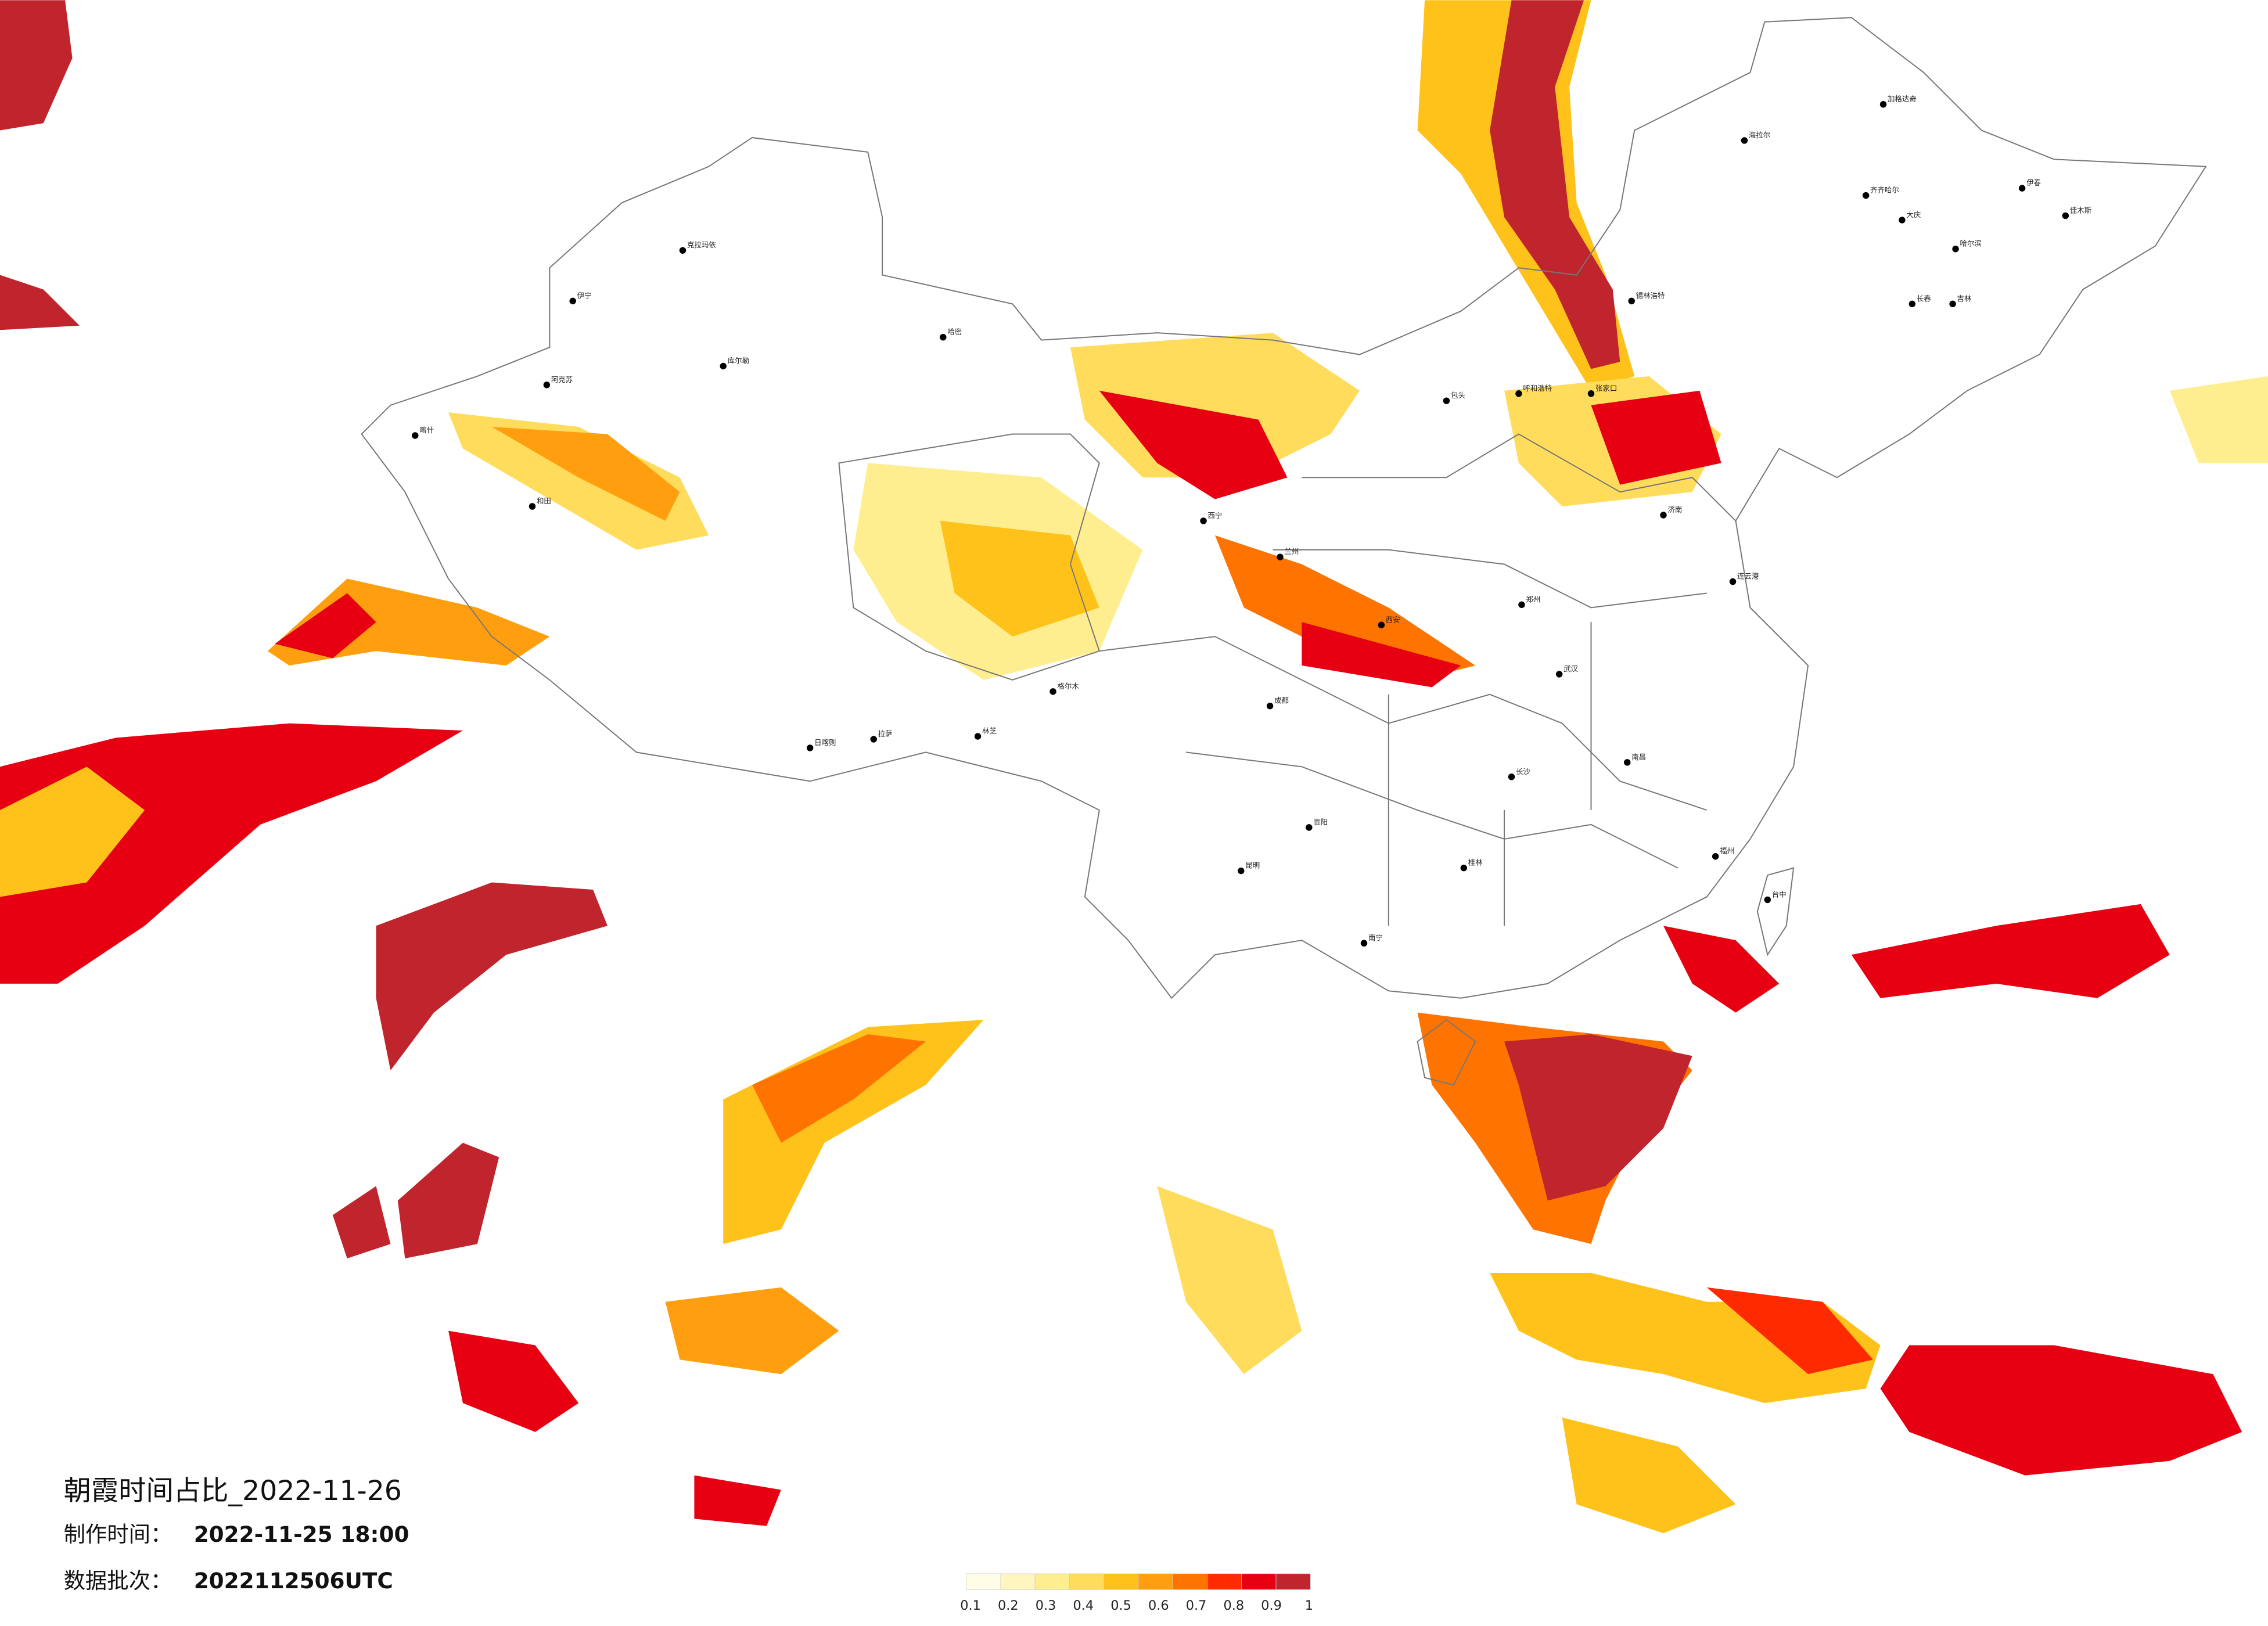 This screenshot has height=1626, width=2268. I want to click on city-label: 和田, so click(544, 501).